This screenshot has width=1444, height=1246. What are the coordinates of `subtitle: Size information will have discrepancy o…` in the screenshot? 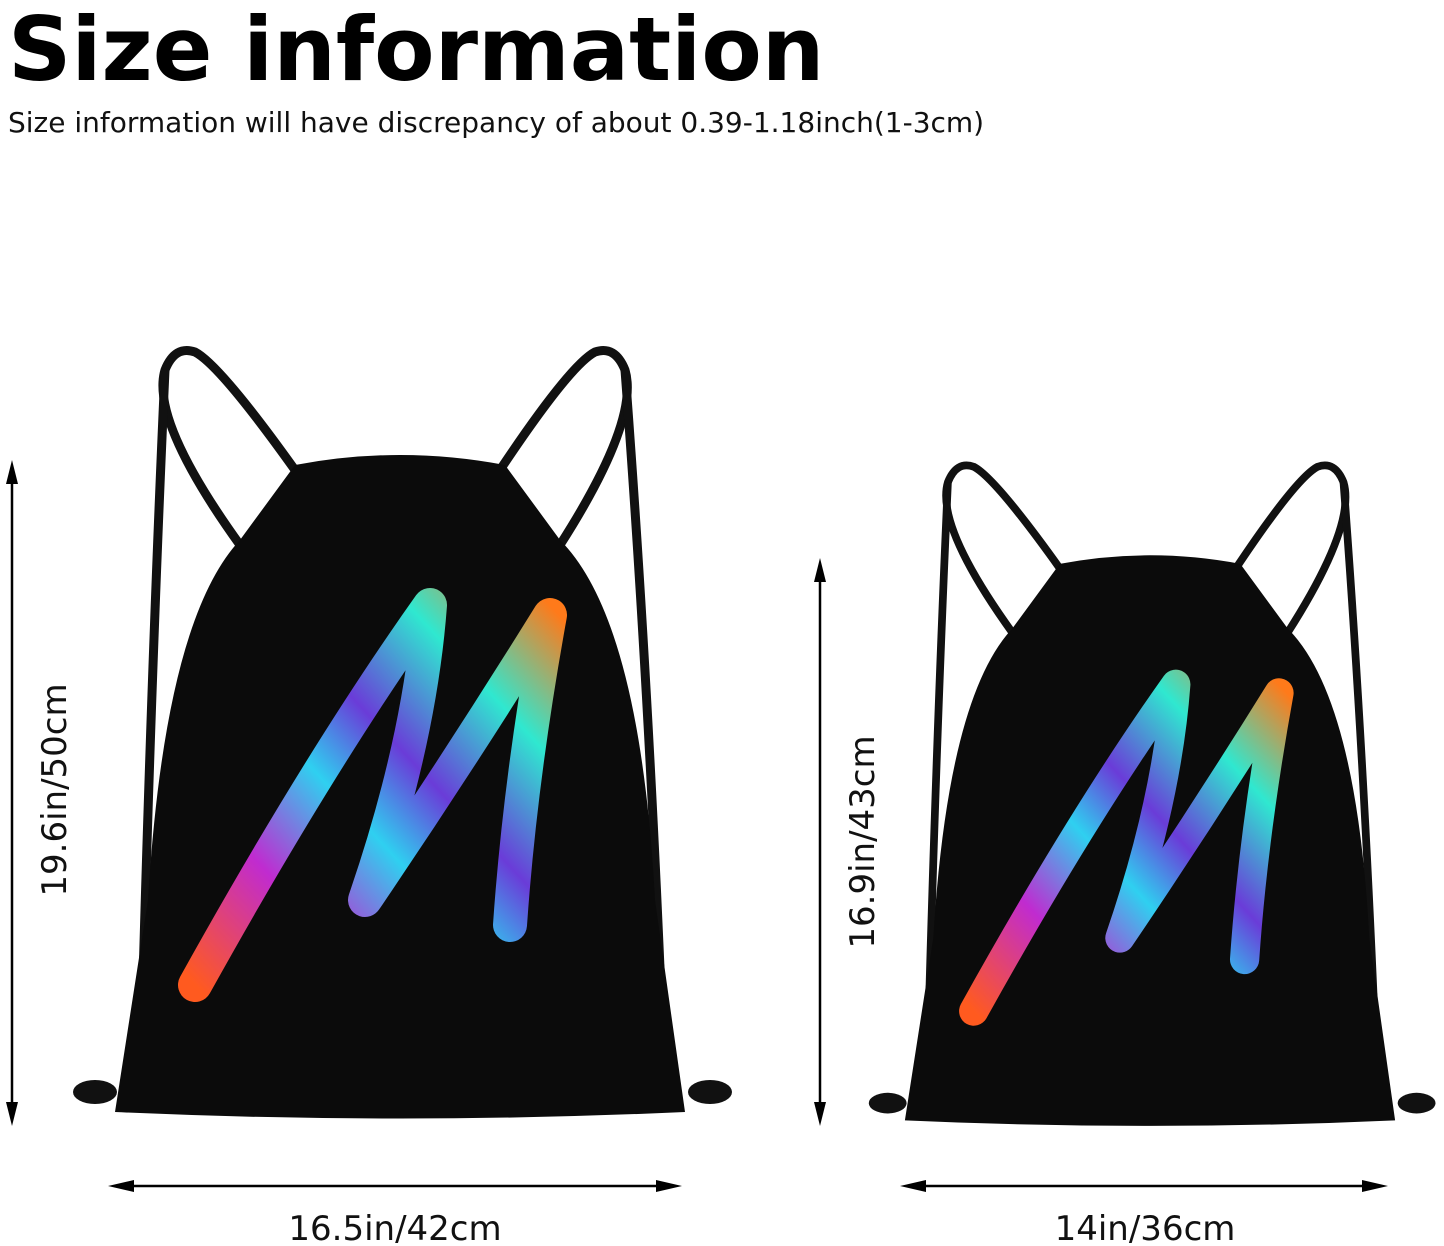 It's located at (496, 122).